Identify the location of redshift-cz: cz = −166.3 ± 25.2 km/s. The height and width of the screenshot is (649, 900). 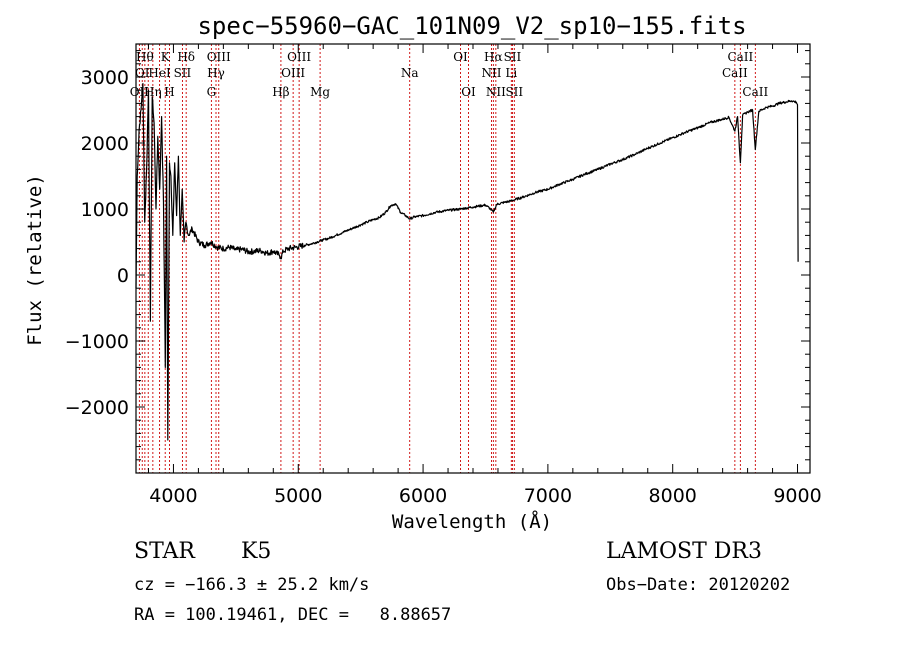
(251, 585).